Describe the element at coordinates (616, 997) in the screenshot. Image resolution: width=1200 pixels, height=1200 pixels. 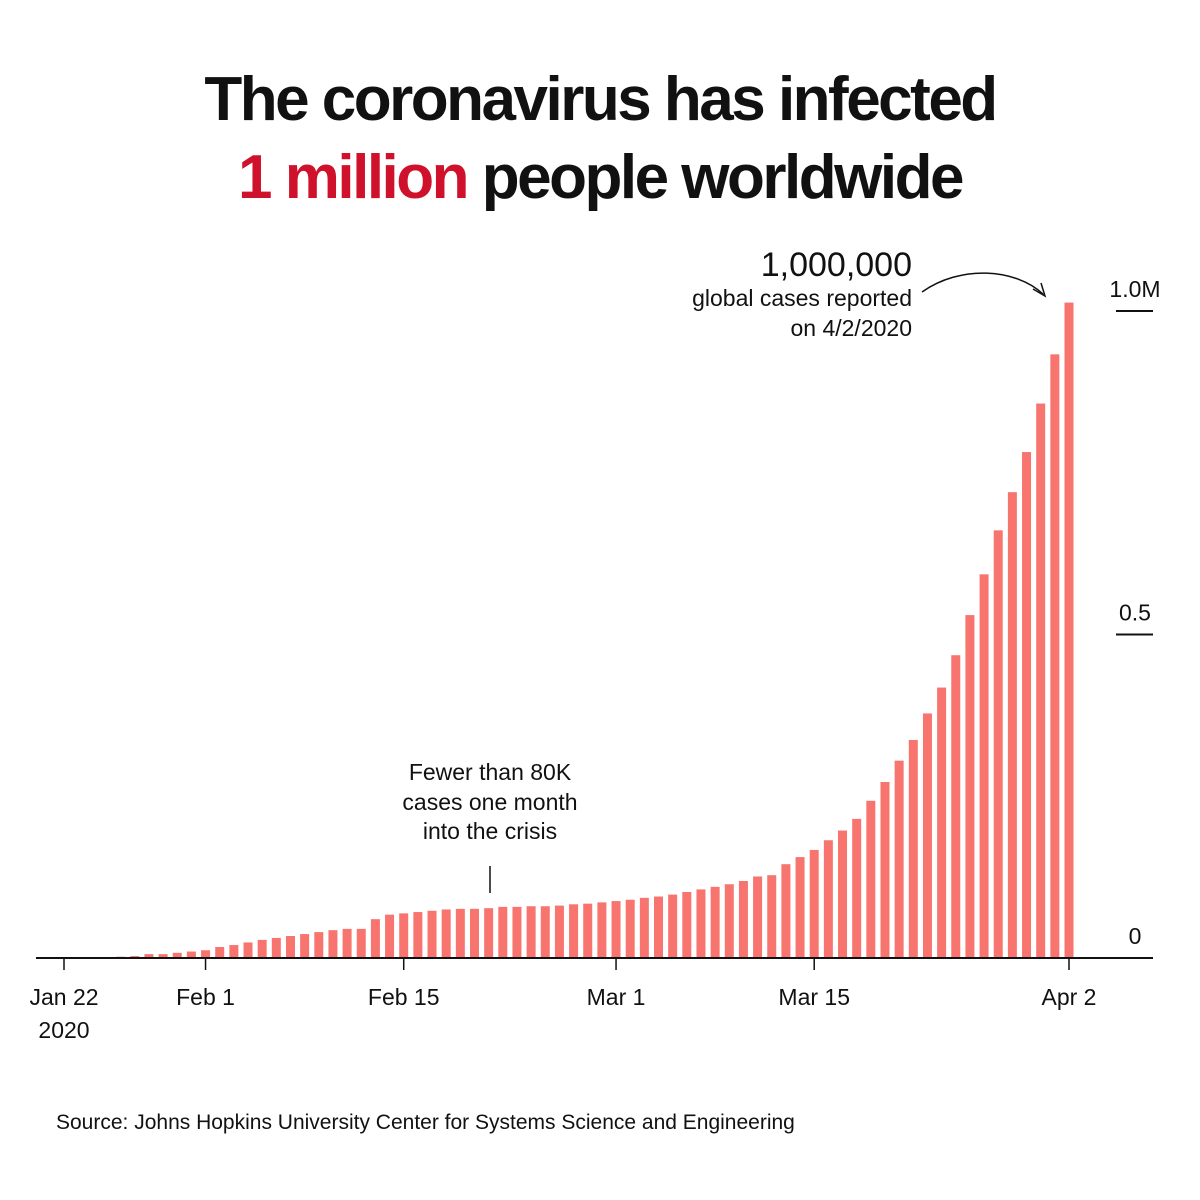
I see `x-tick-label: Mar 1` at that location.